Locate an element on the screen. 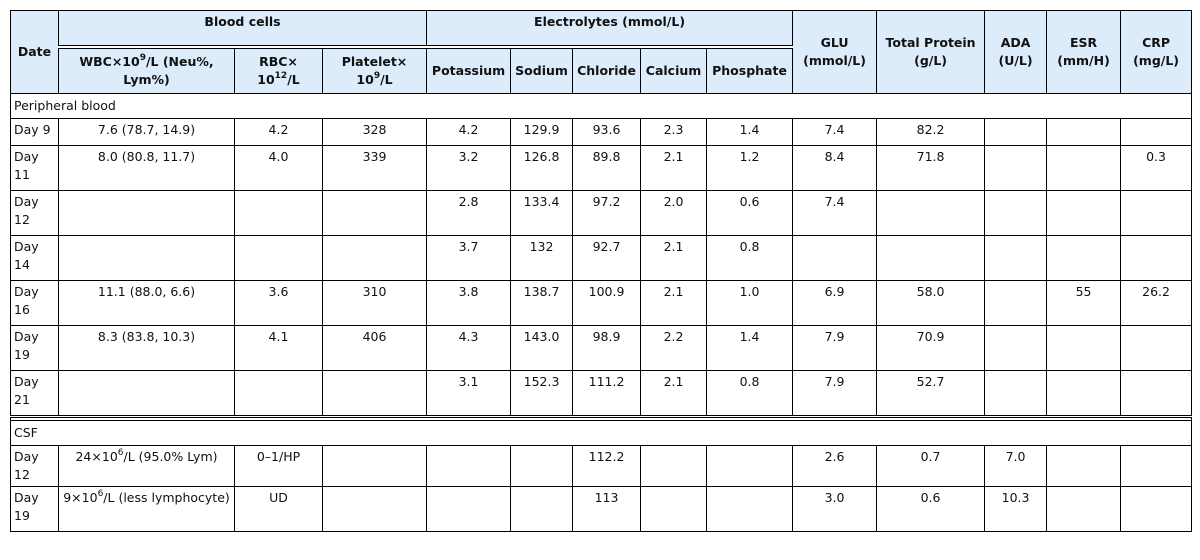 This screenshot has height=560, width=1200. value-cell: 3.1 is located at coordinates (469, 393).